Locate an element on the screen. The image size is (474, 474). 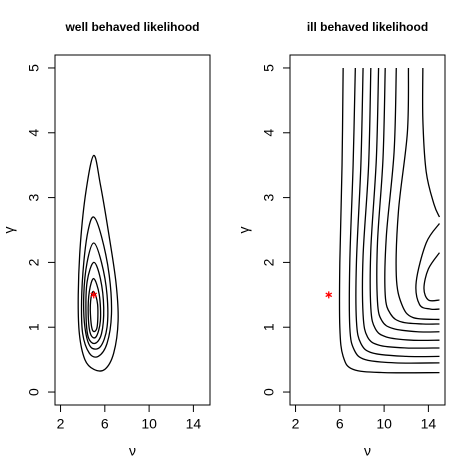
chart-title: ill behaved likelihood is located at coordinates (367, 27).